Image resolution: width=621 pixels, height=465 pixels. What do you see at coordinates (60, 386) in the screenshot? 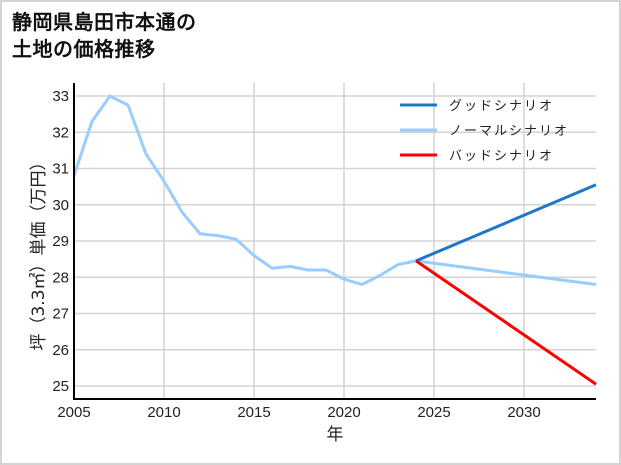
I see `y-tick-label: 25` at bounding box center [60, 386].